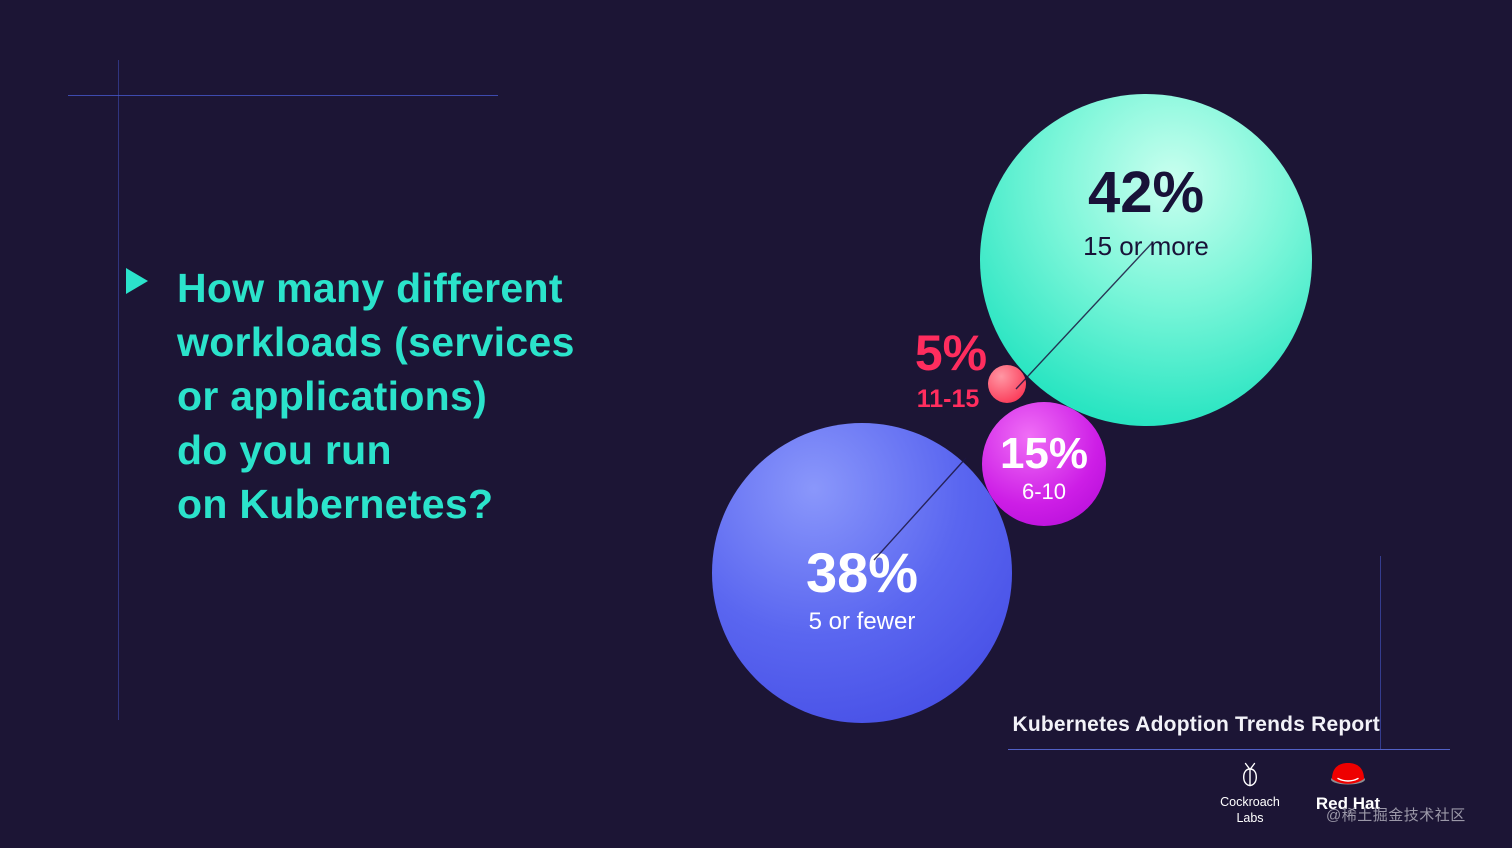 This screenshot has width=1512, height=851. Describe the element at coordinates (1146, 192) in the screenshot. I see `bubble-value: 42%` at that location.